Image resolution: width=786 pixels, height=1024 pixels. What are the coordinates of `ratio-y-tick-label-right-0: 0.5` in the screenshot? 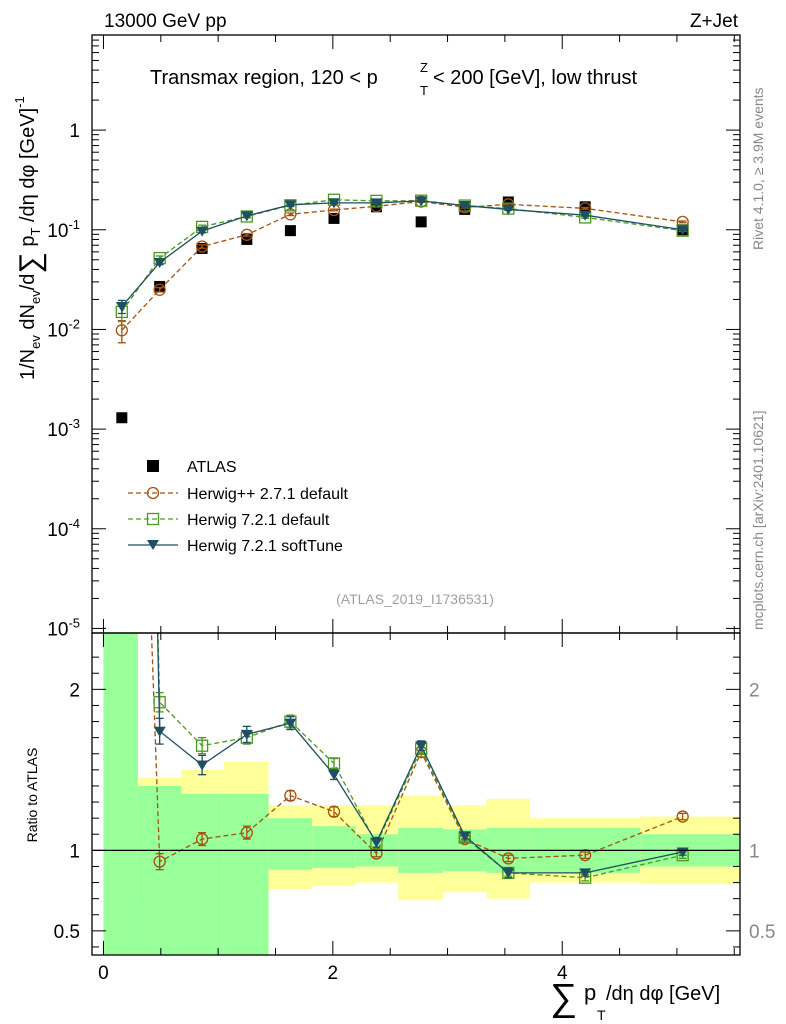 It's located at (762, 932).